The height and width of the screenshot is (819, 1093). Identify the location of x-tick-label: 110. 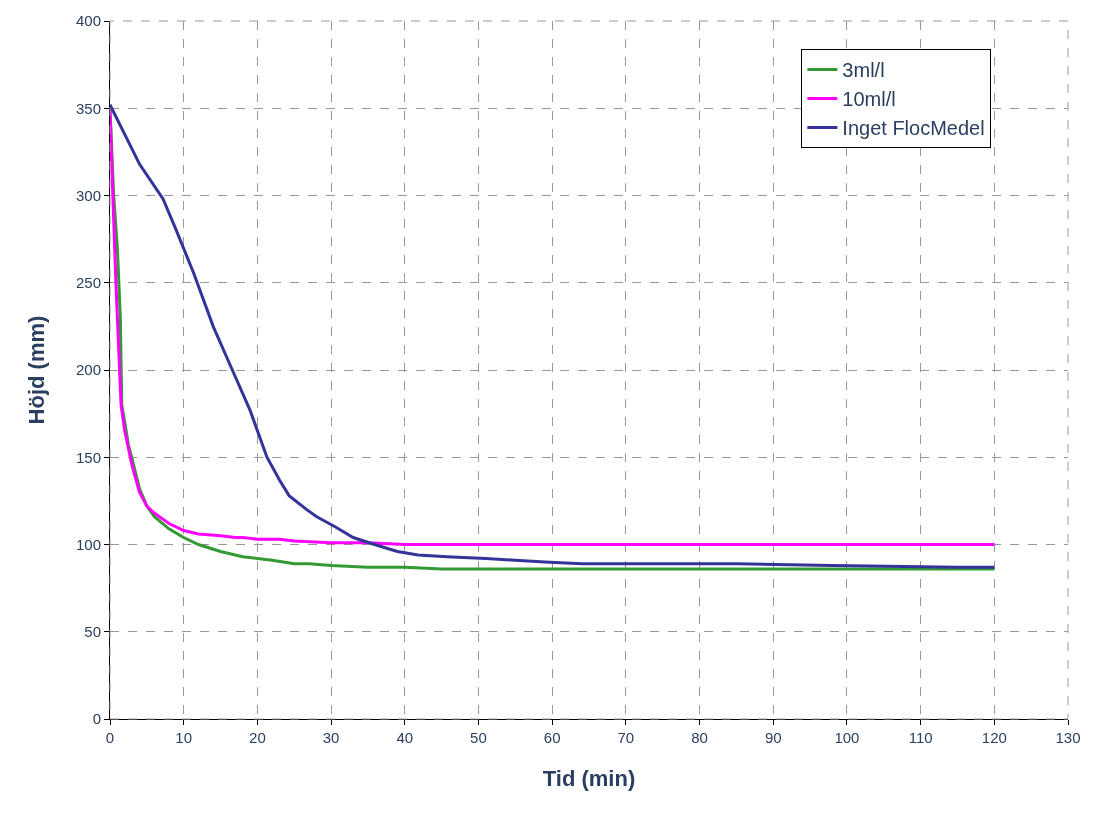
(920, 737).